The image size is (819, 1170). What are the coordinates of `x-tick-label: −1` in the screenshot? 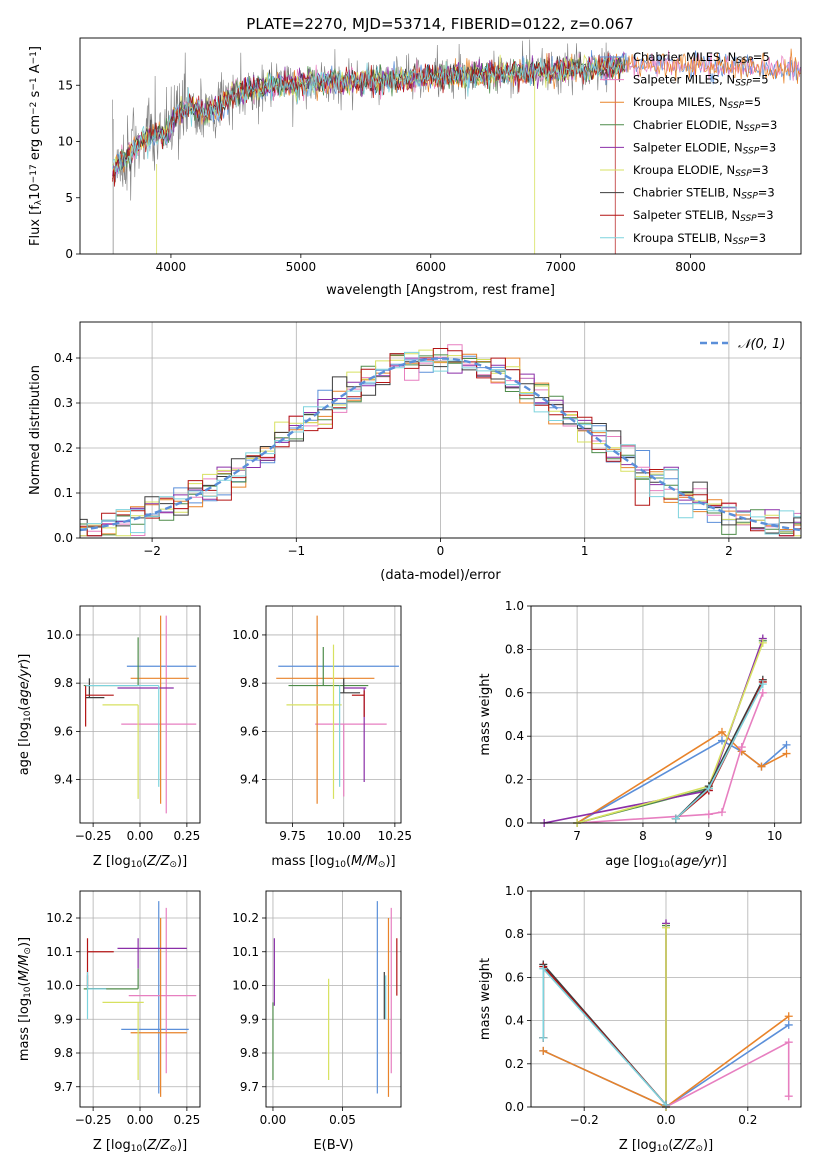 It's located at (296, 551).